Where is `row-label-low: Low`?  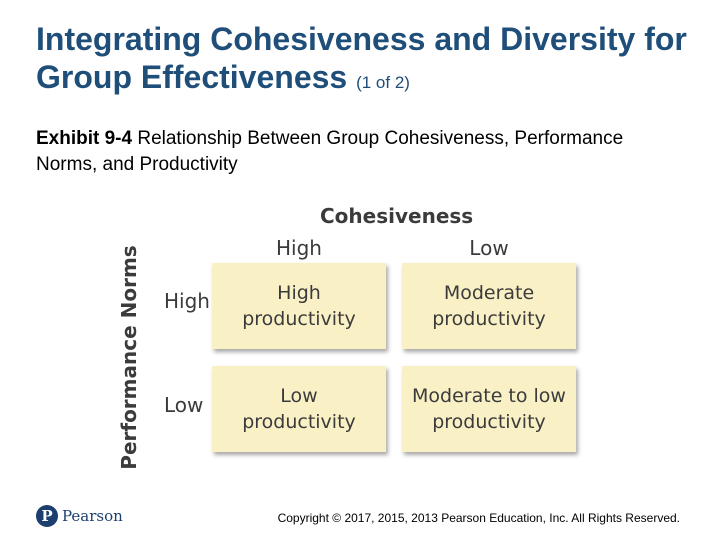
row-label-low: Low is located at coordinates (184, 405).